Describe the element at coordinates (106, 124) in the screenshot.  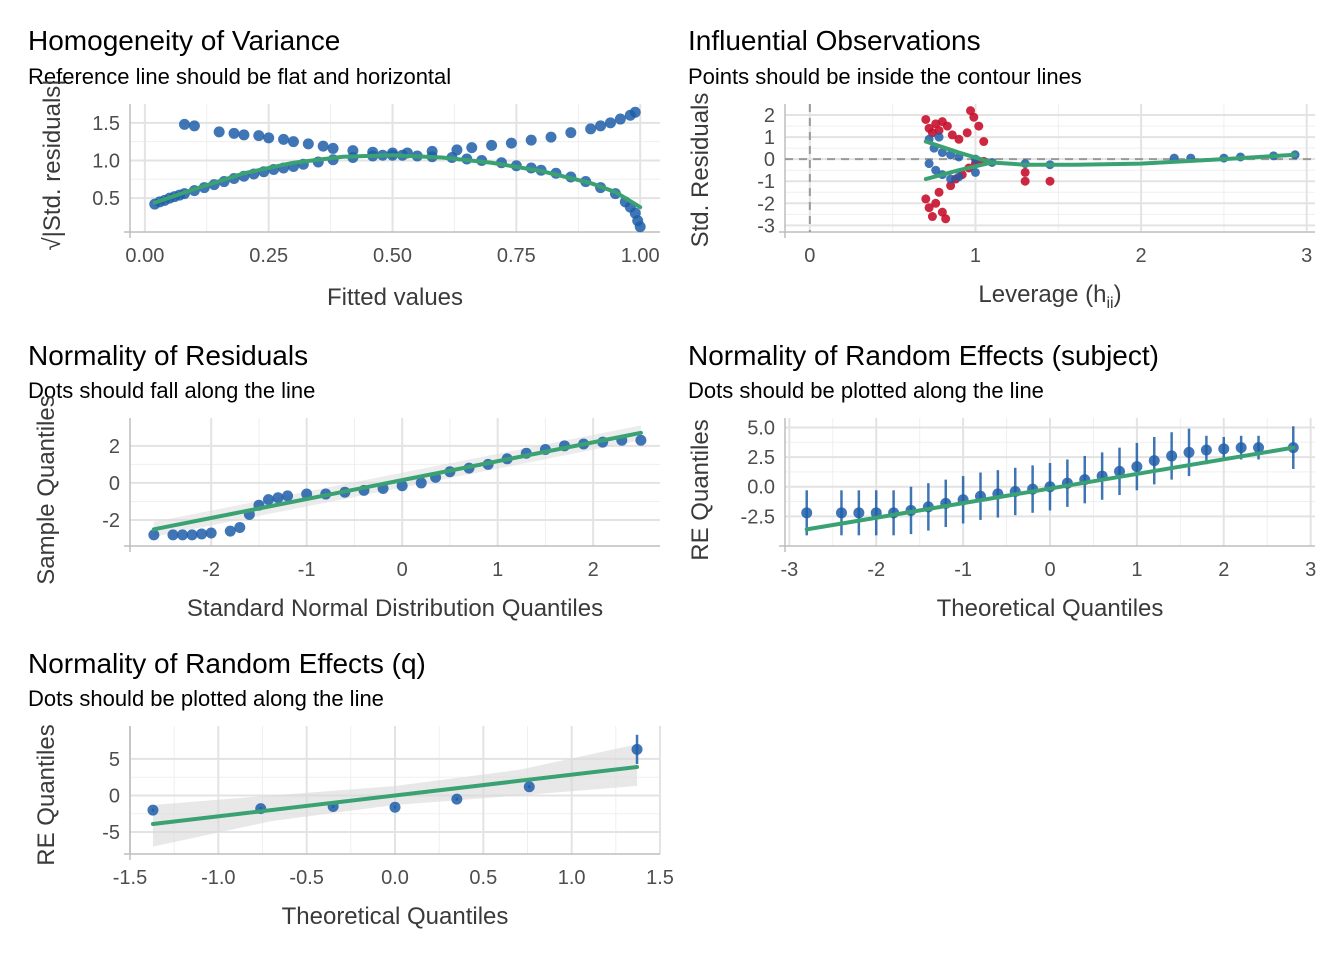
I see `y-tick-label: 1.5` at that location.